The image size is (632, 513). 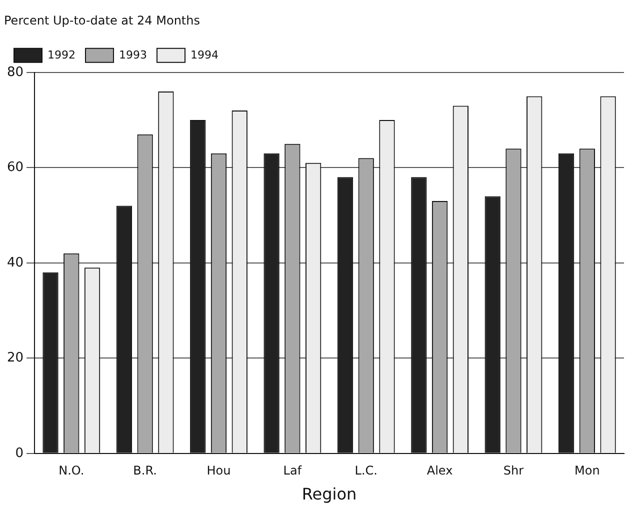 I want to click on y-tick-label: 80, so click(x=15, y=72).